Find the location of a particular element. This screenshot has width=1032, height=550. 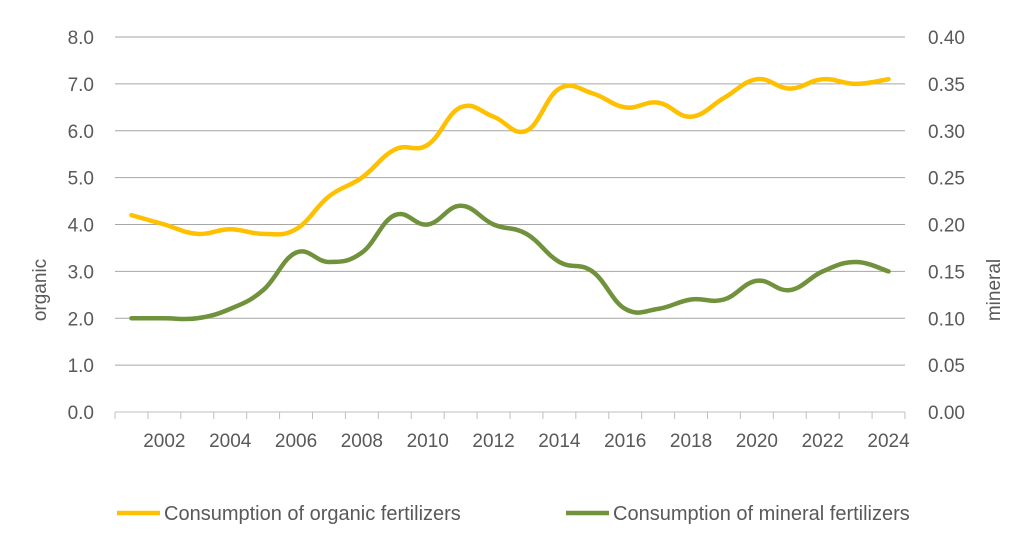

x-tick-label: 2012 is located at coordinates (493, 441).